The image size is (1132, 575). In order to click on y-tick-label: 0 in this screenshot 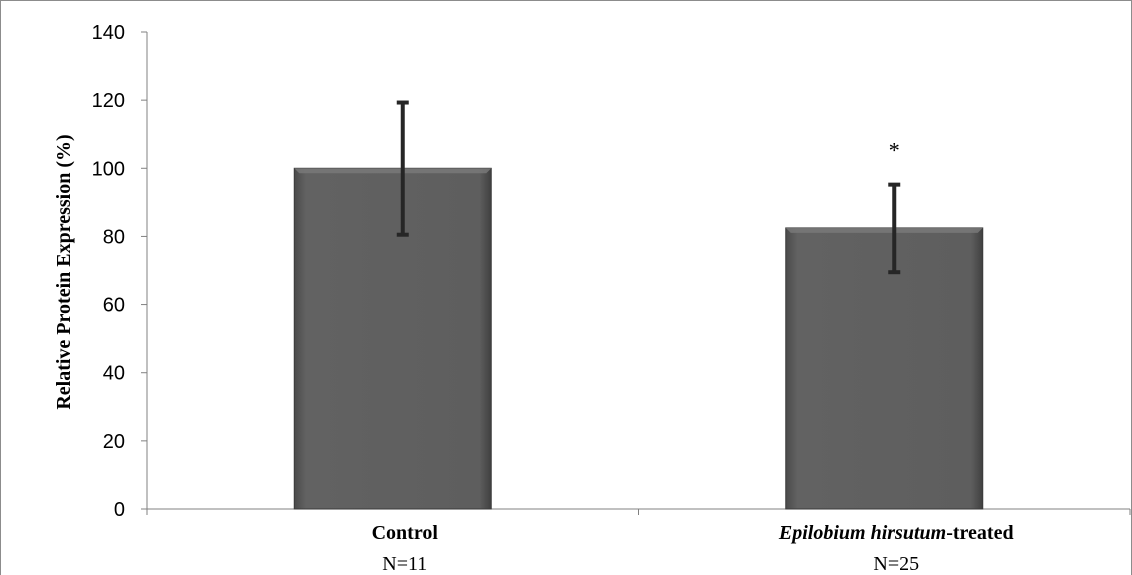, I will do `click(119, 510)`.